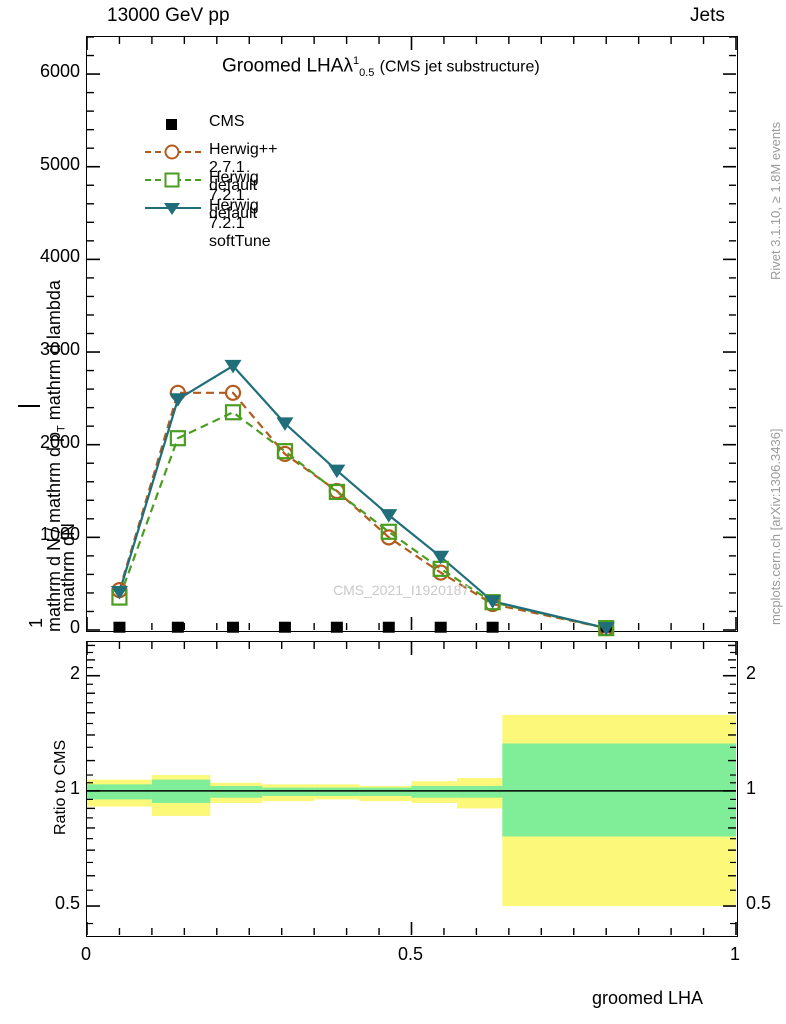  What do you see at coordinates (759, 903) in the screenshot?
I see `ratio-y-tick-label-right: 0.5` at bounding box center [759, 903].